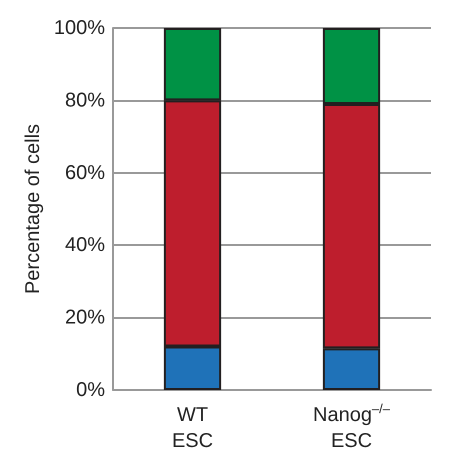  What do you see at coordinates (85, 173) in the screenshot?
I see `y-tick-label: 60%` at bounding box center [85, 173].